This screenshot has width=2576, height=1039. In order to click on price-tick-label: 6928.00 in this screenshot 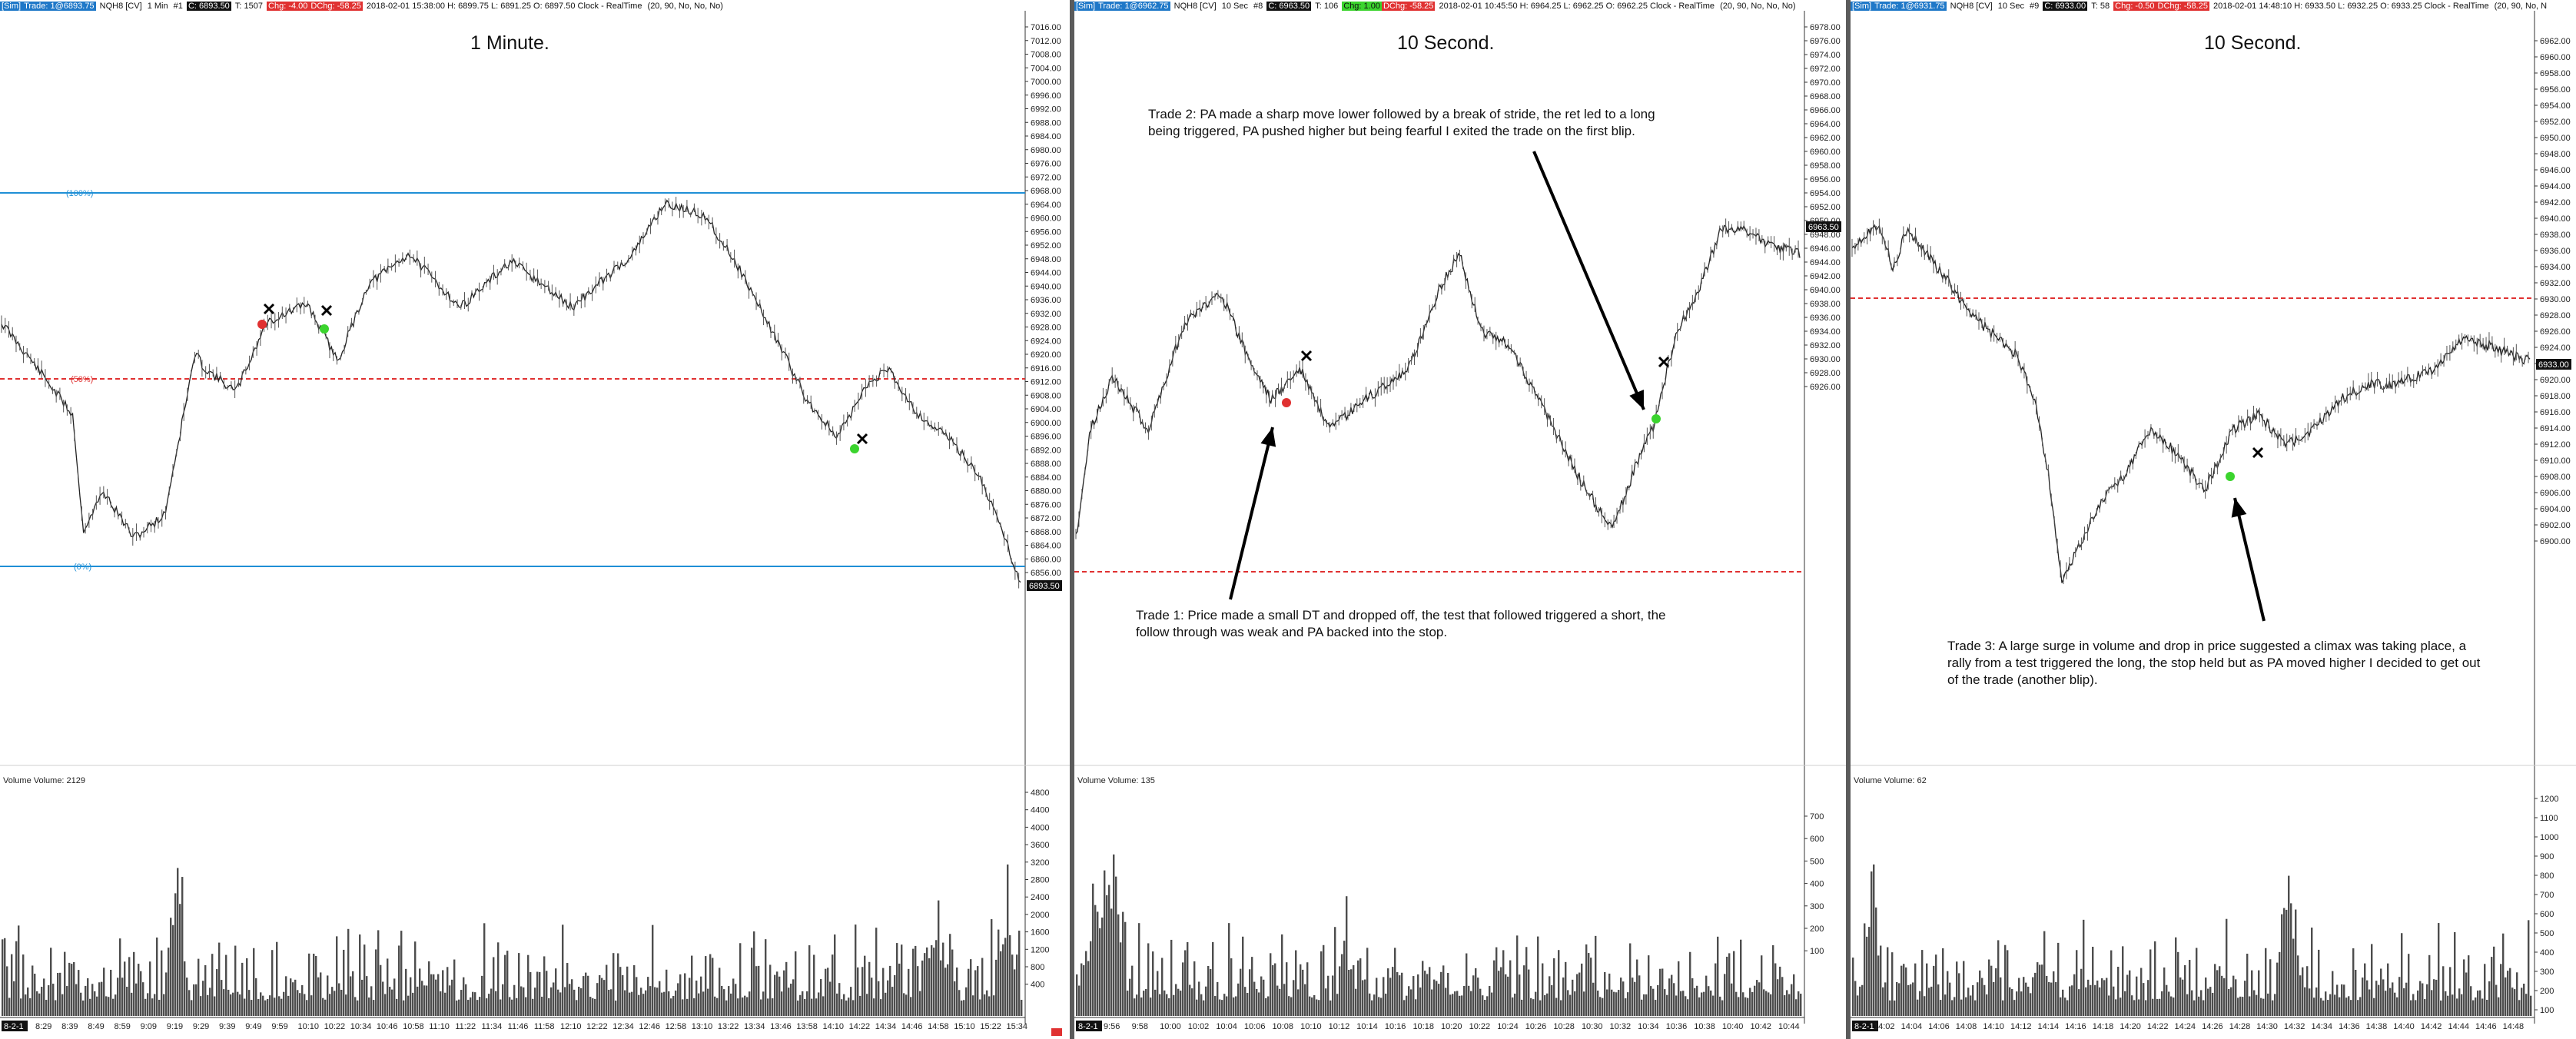, I will do `click(2555, 315)`.